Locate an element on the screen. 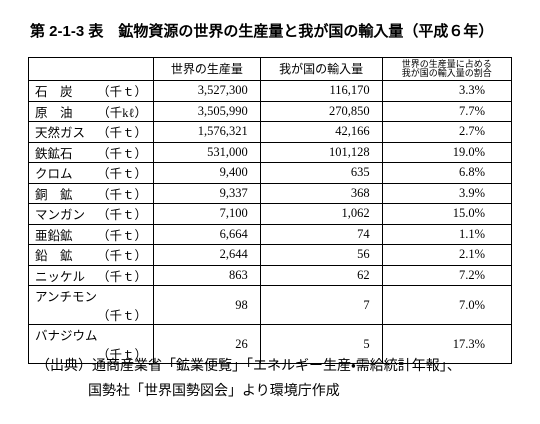 This screenshot has height=424, width=540. cell: 74 is located at coordinates (321, 234).